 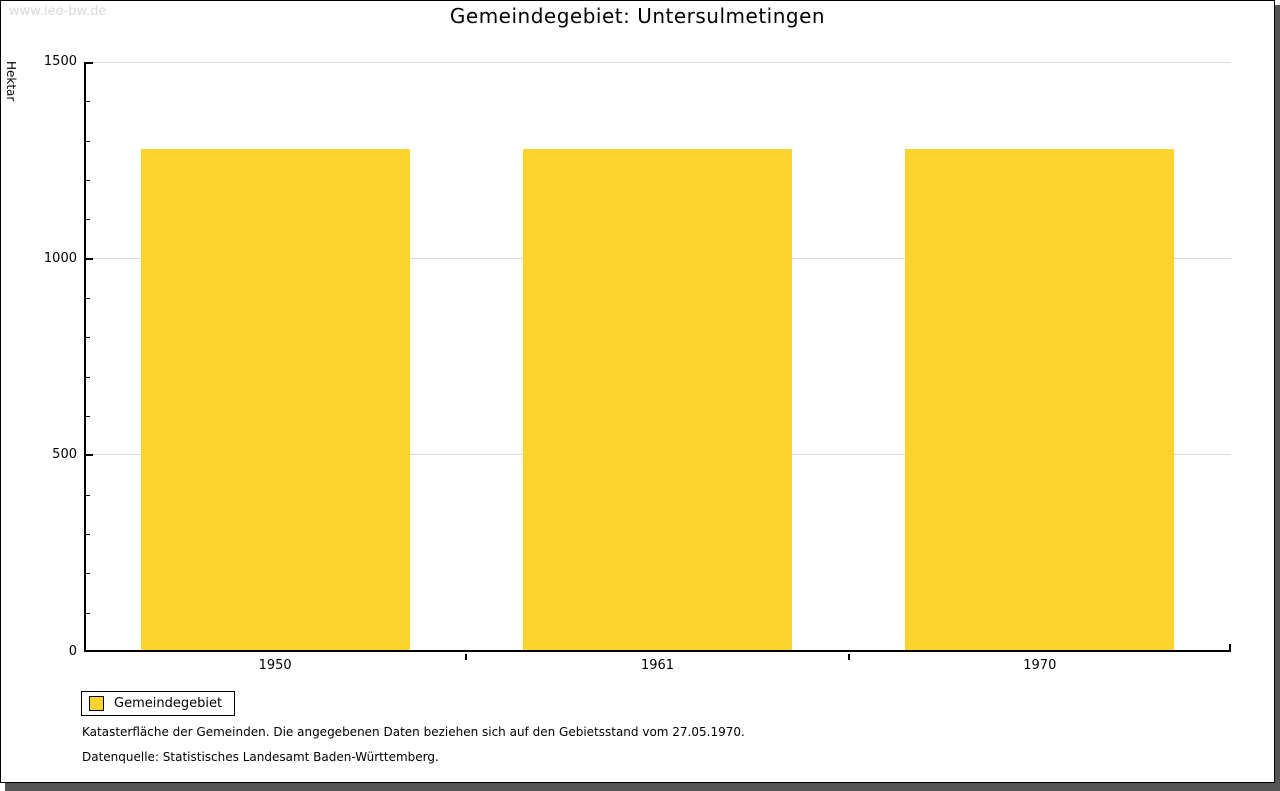 I want to click on legend: Gemeindegebiet, so click(x=158, y=703).